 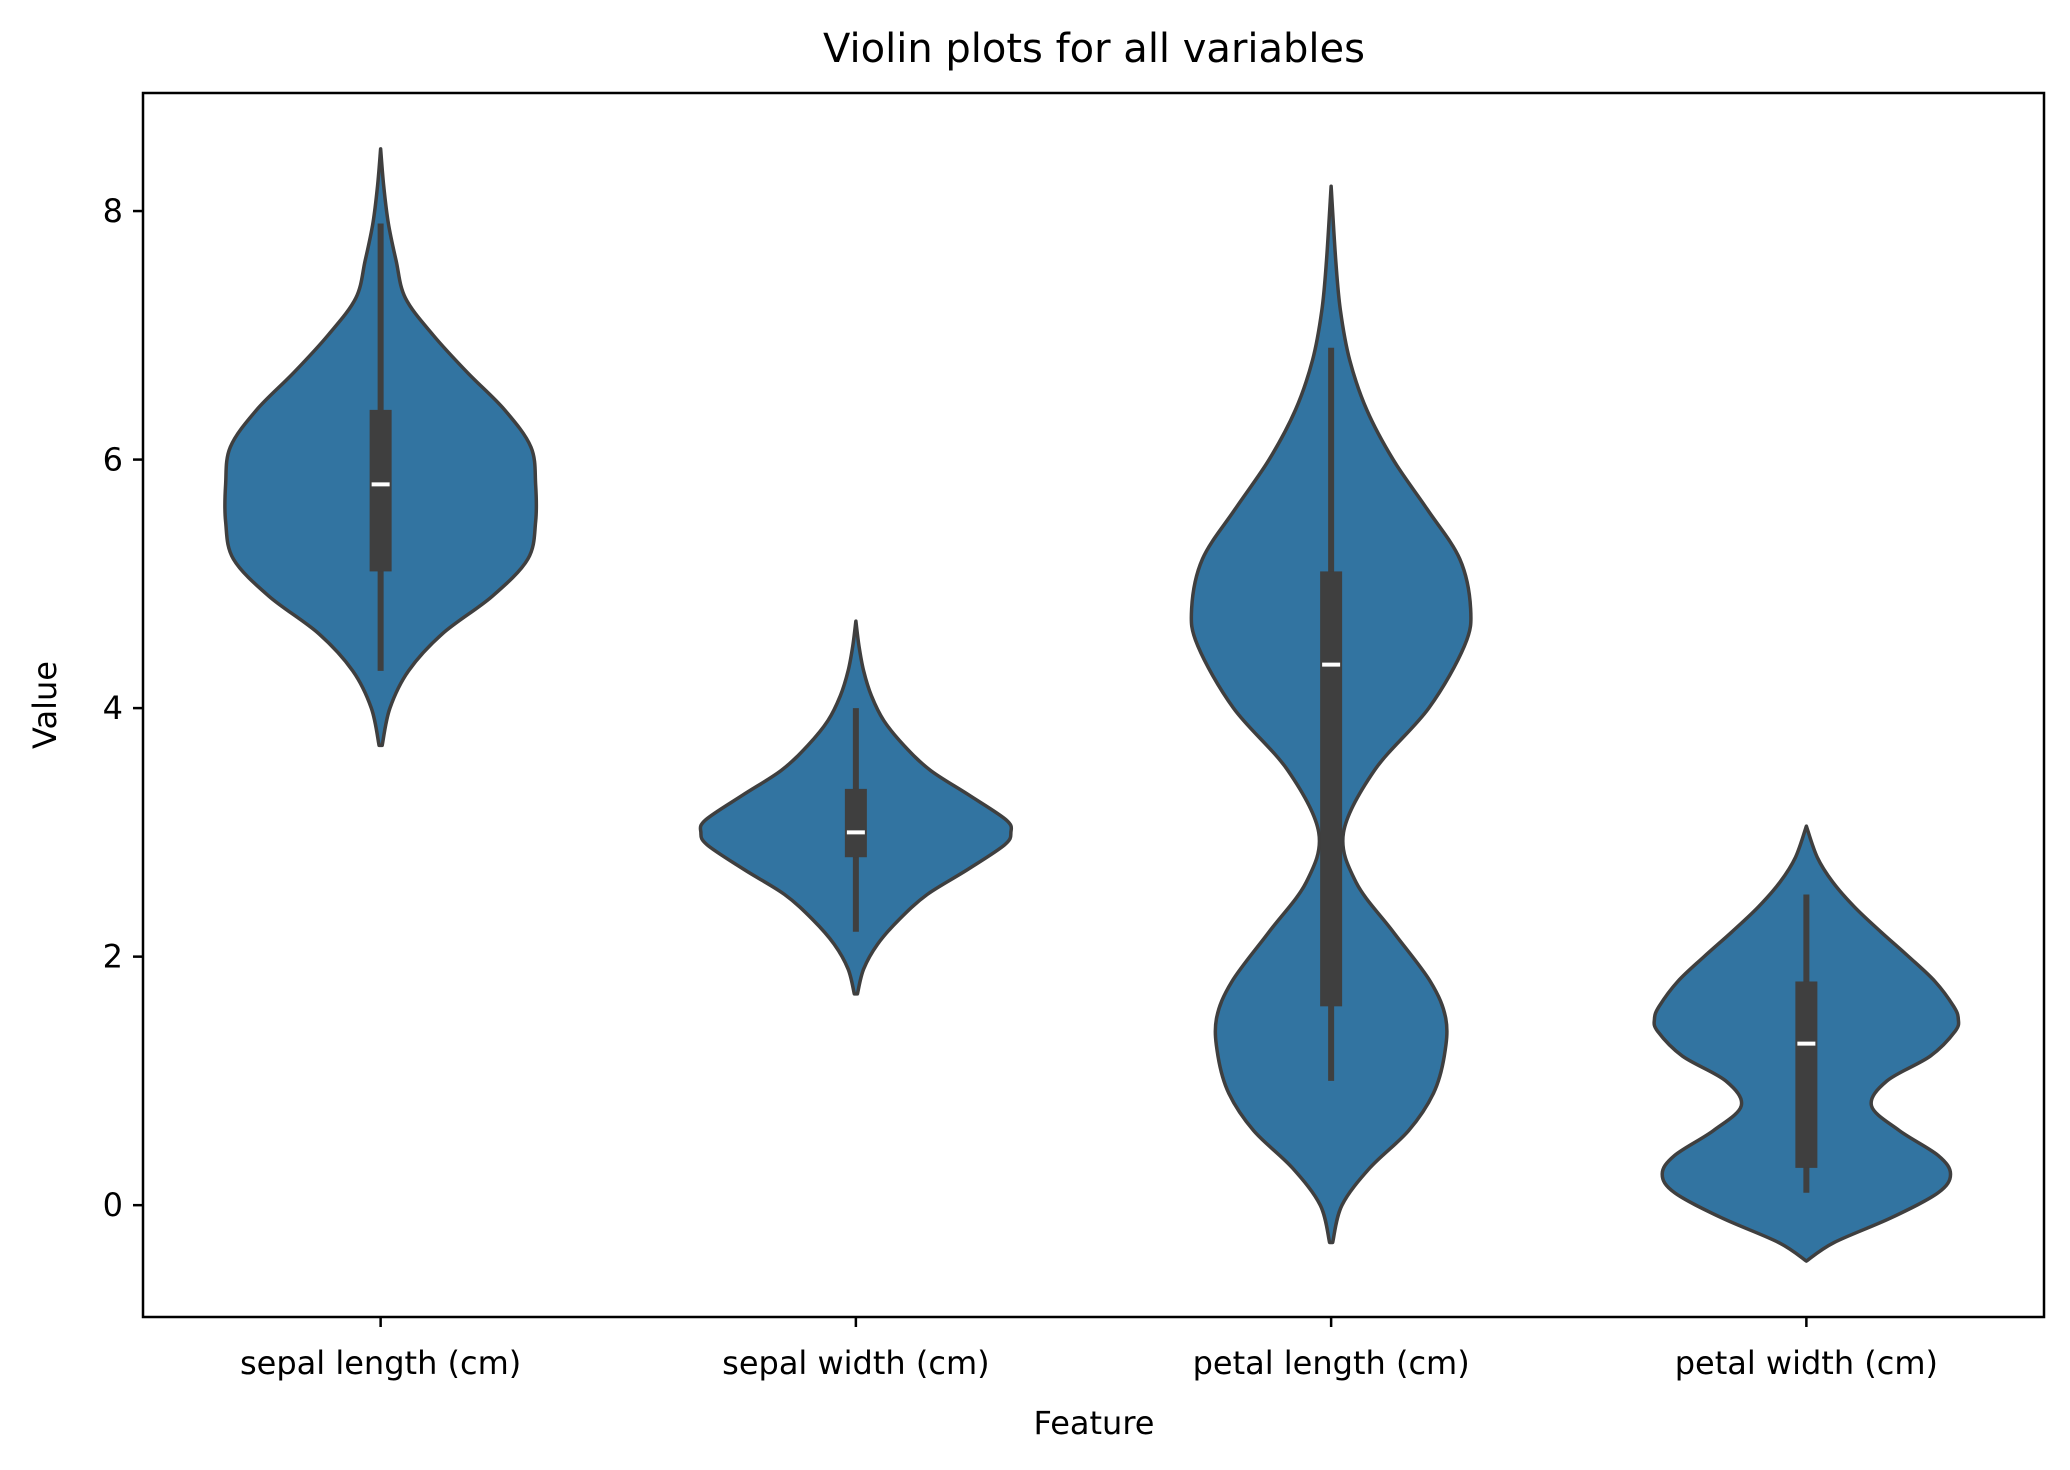 I want to click on y-tick-label: 2, so click(x=113, y=957).